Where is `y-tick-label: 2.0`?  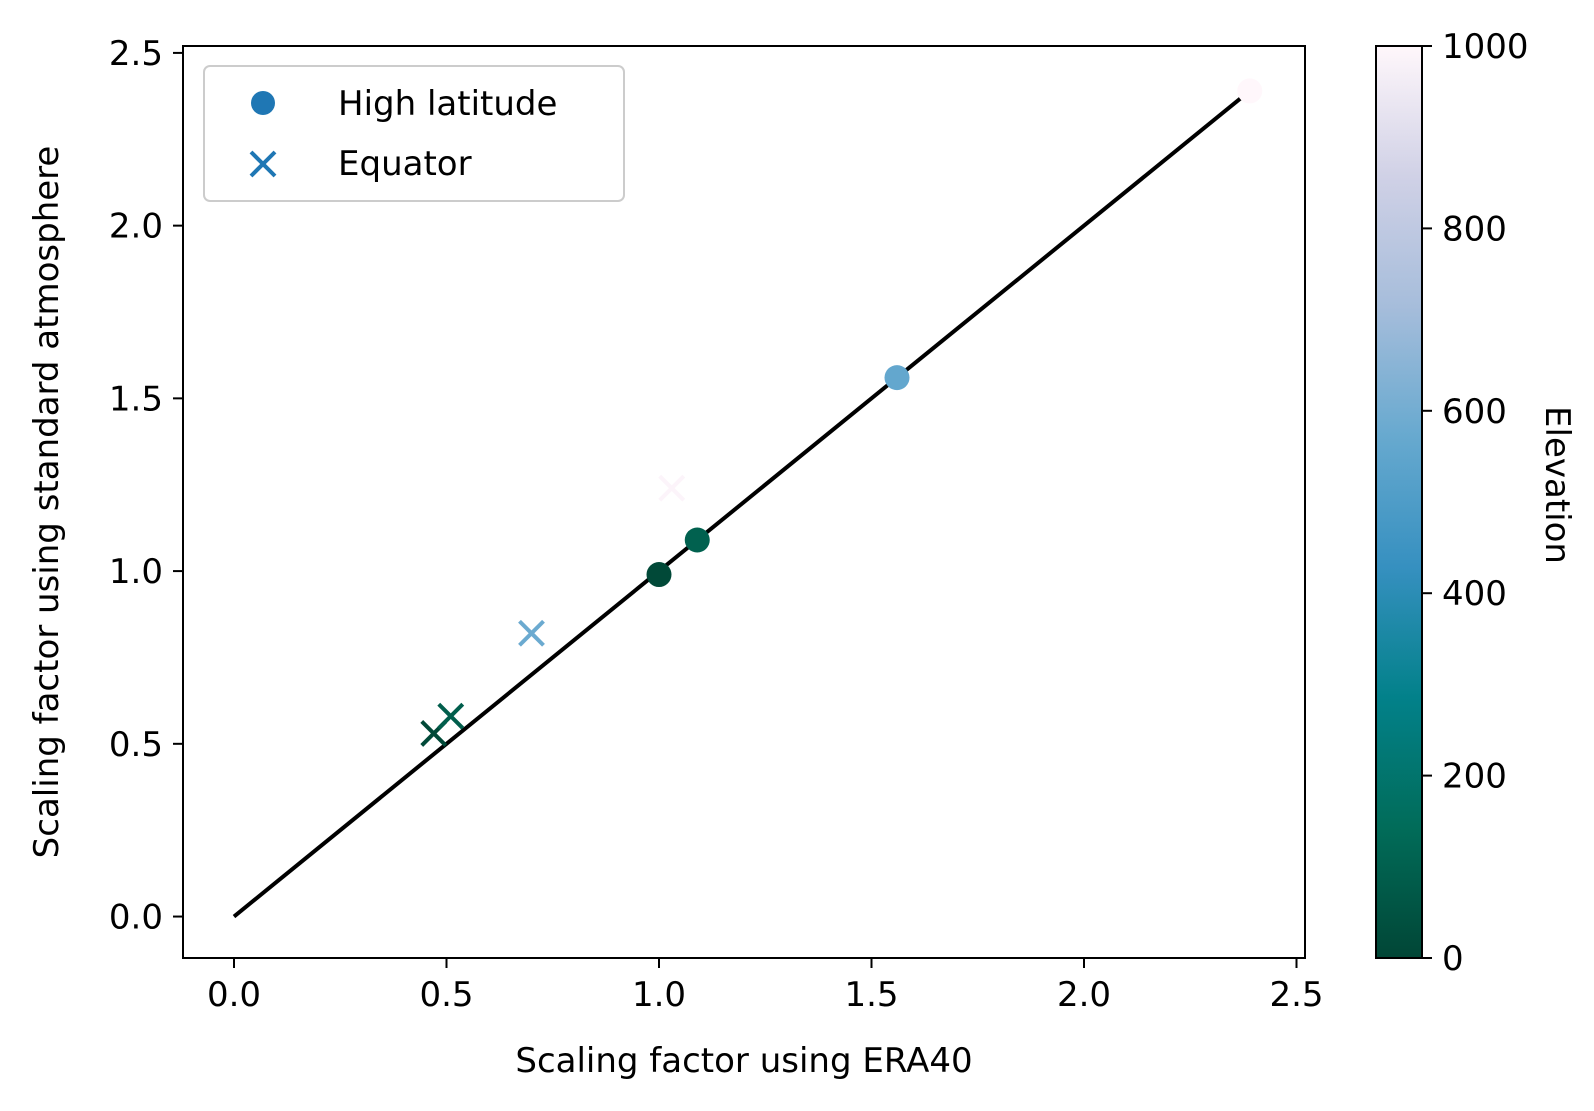 y-tick-label: 2.0 is located at coordinates (136, 227).